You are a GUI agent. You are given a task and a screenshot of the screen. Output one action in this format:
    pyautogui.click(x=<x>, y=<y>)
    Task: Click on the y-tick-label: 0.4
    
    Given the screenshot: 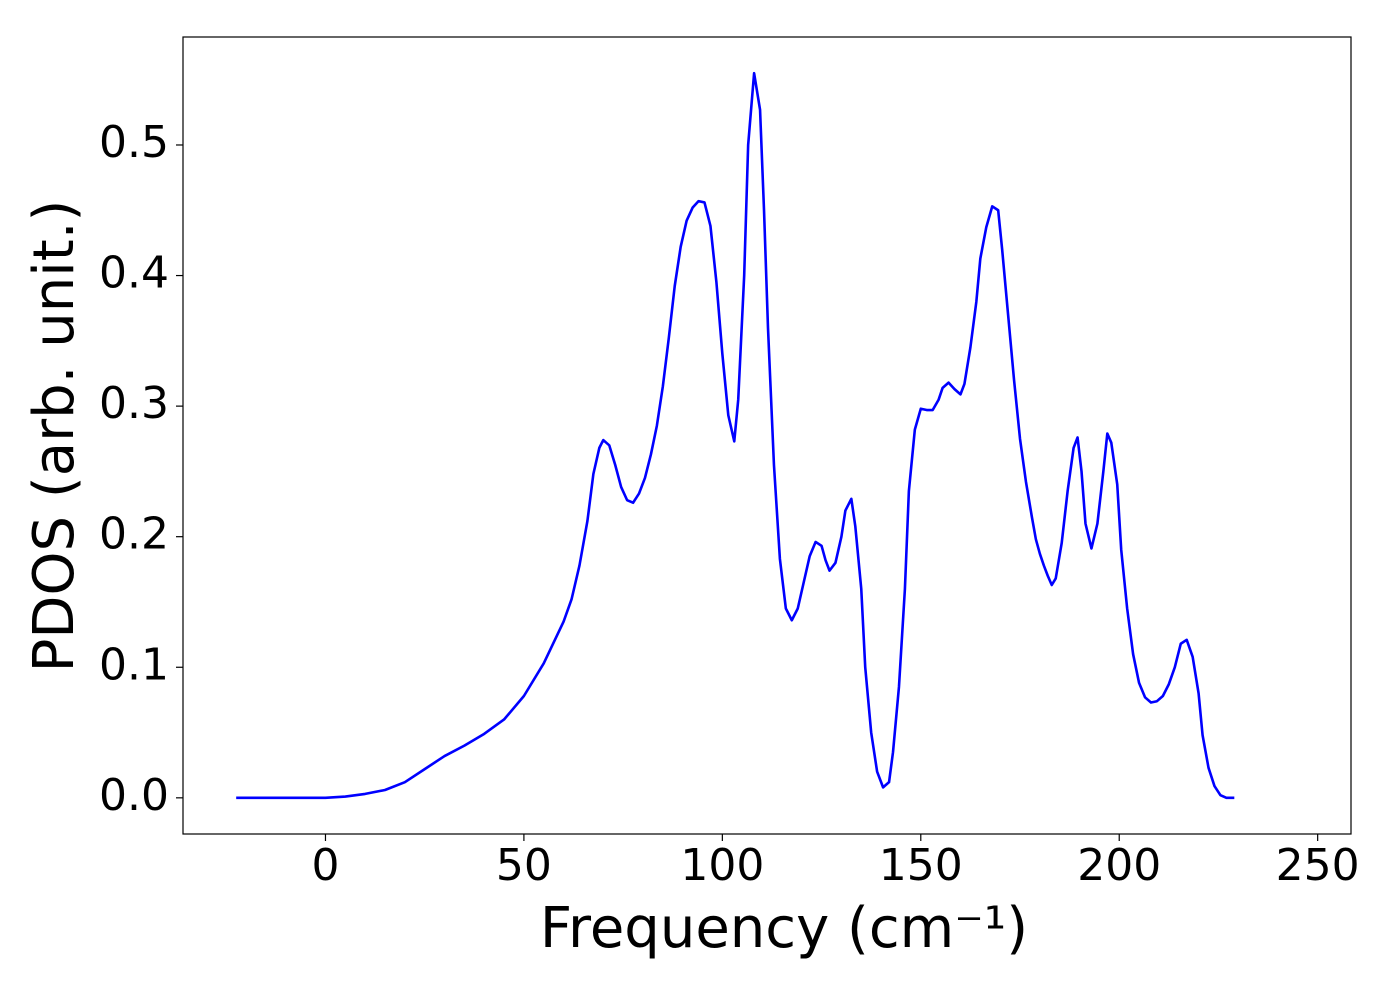 What is the action you would take?
    pyautogui.click(x=134, y=273)
    